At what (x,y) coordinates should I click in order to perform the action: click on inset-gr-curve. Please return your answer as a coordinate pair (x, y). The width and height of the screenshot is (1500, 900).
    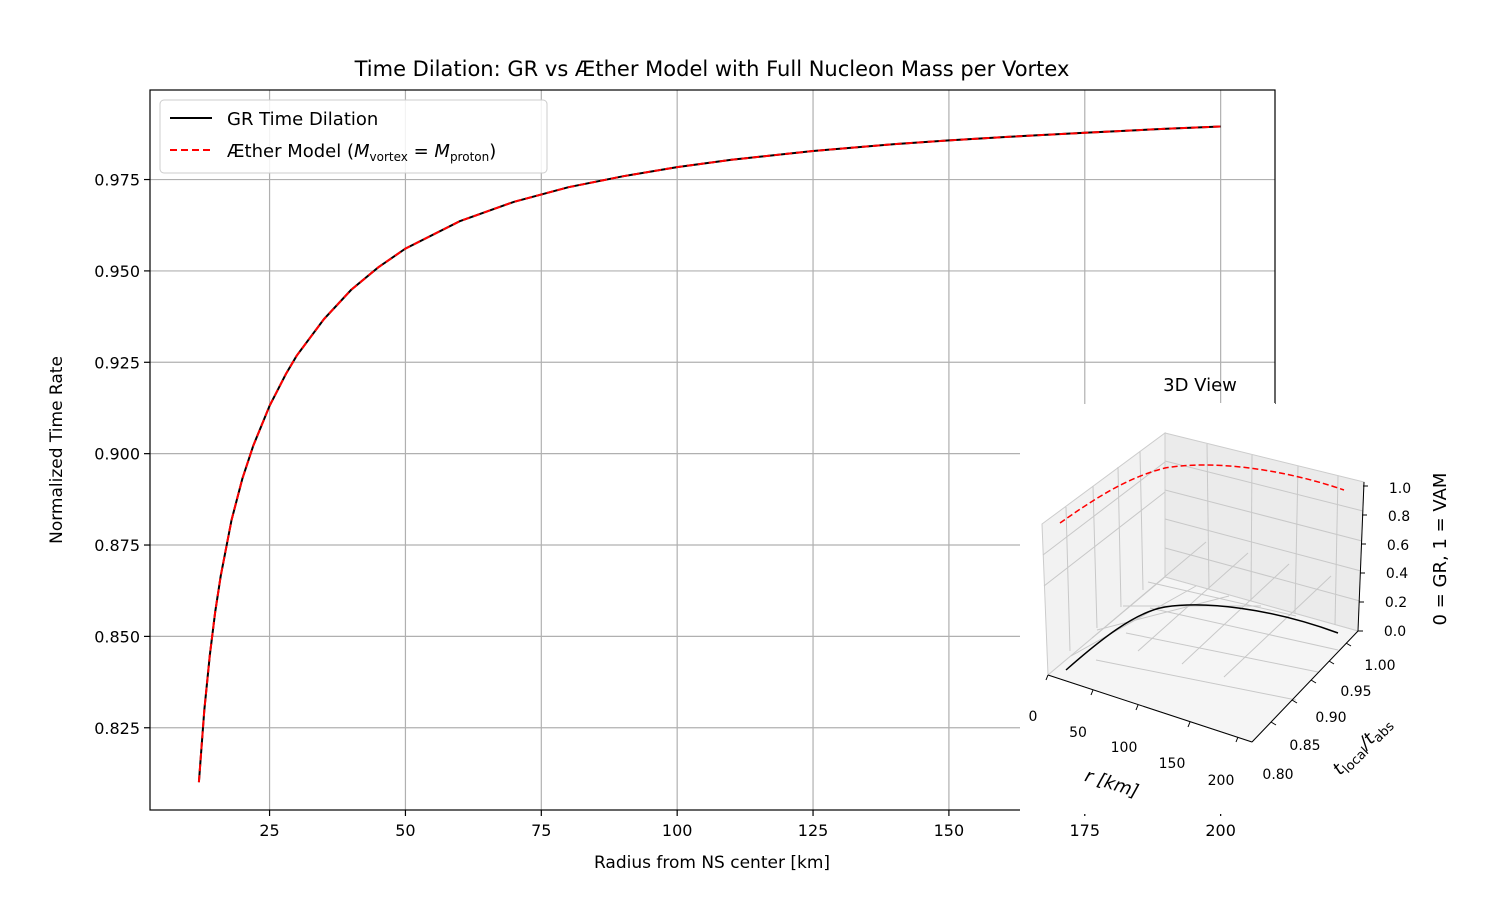
    Looking at the image, I should click on (1202, 637).